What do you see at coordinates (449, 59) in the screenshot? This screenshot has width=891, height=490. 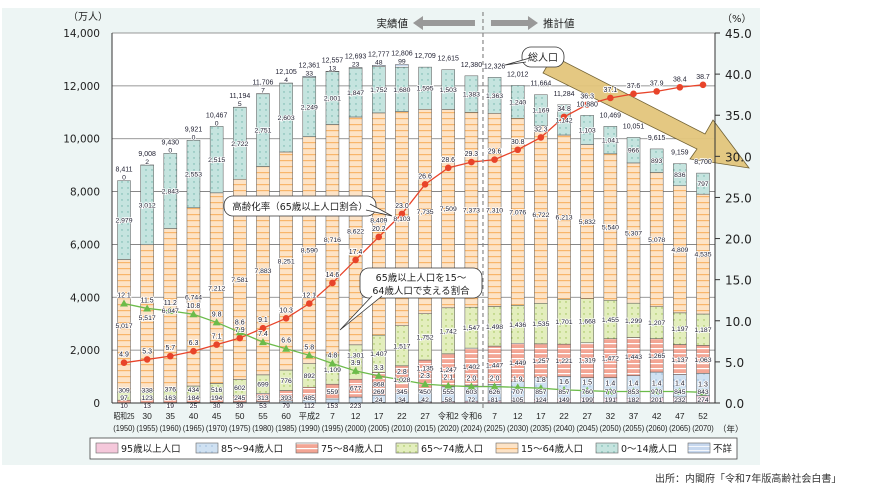 I see `total-value-label: 12,615` at bounding box center [449, 59].